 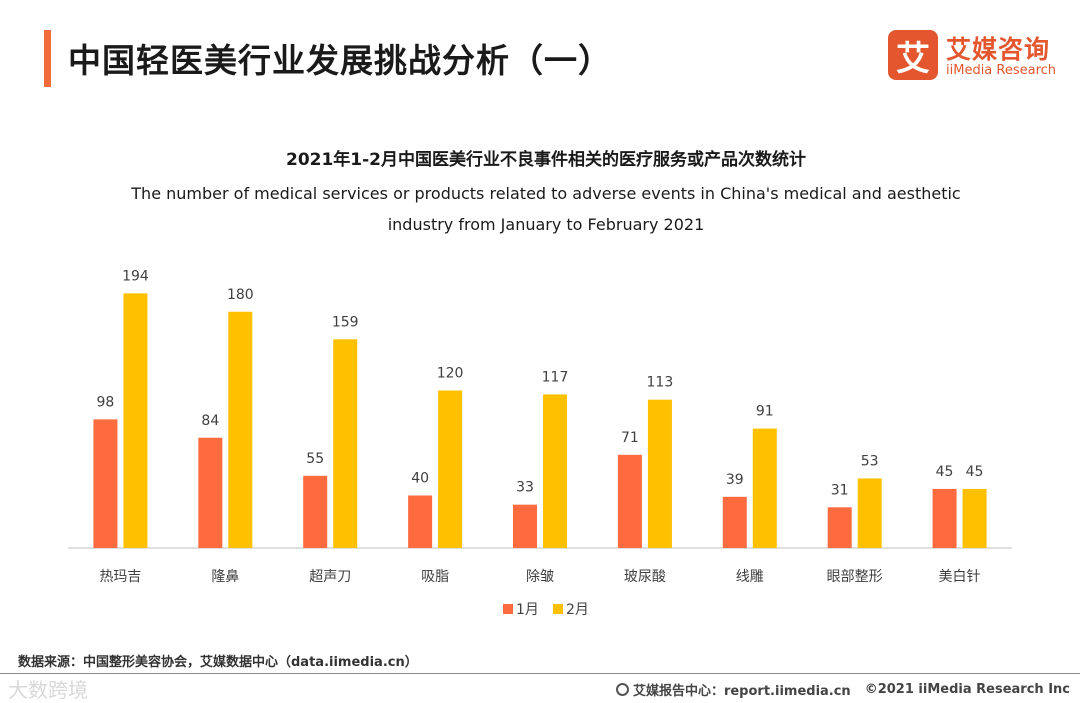 What do you see at coordinates (450, 374) in the screenshot?
I see `data-label-2-吸脂: 120` at bounding box center [450, 374].